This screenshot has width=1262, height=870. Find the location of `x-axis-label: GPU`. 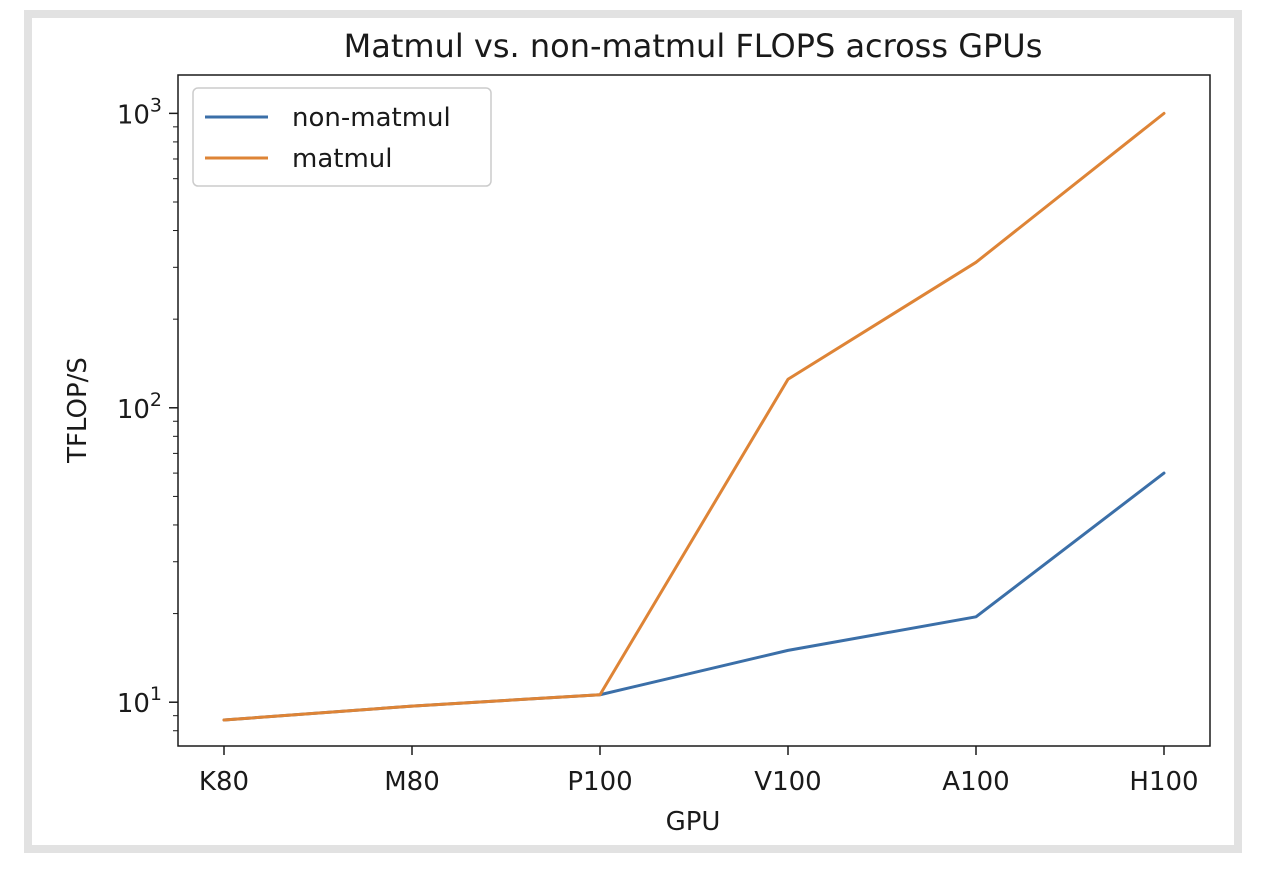

x-axis-label: GPU is located at coordinates (693, 822).